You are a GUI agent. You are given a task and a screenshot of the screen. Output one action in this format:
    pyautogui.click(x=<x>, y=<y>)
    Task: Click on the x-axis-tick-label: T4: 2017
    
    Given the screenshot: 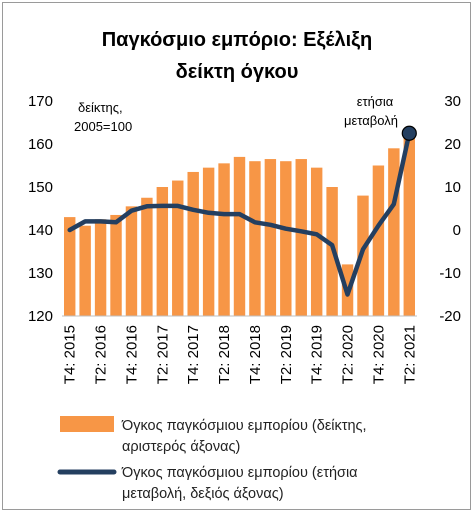 What is the action you would take?
    pyautogui.click(x=193, y=354)
    